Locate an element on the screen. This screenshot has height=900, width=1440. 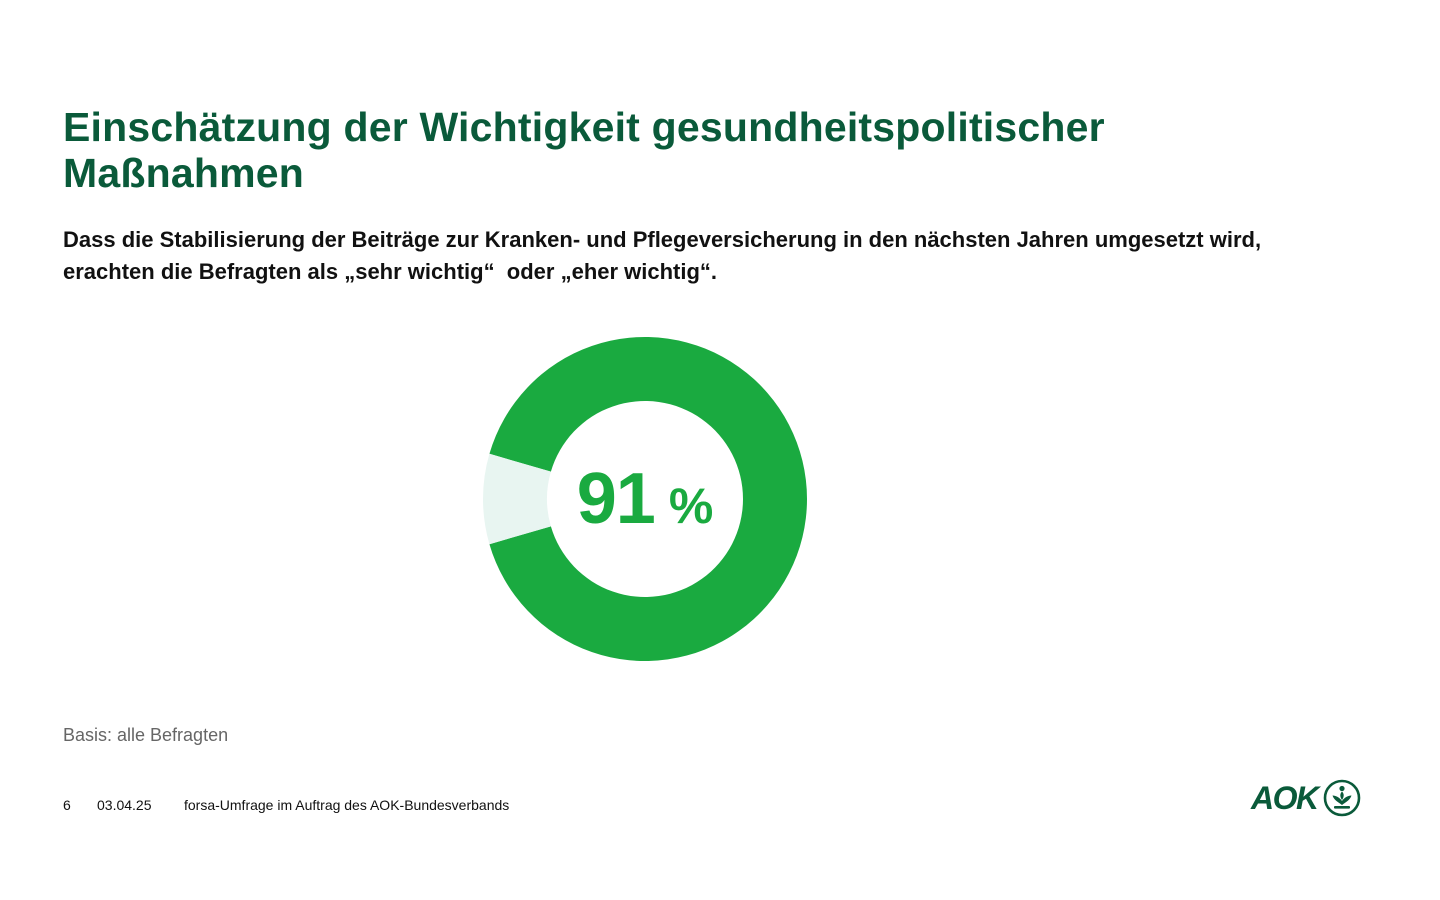
aok-logo-text: AOK is located at coordinates (1285, 797).